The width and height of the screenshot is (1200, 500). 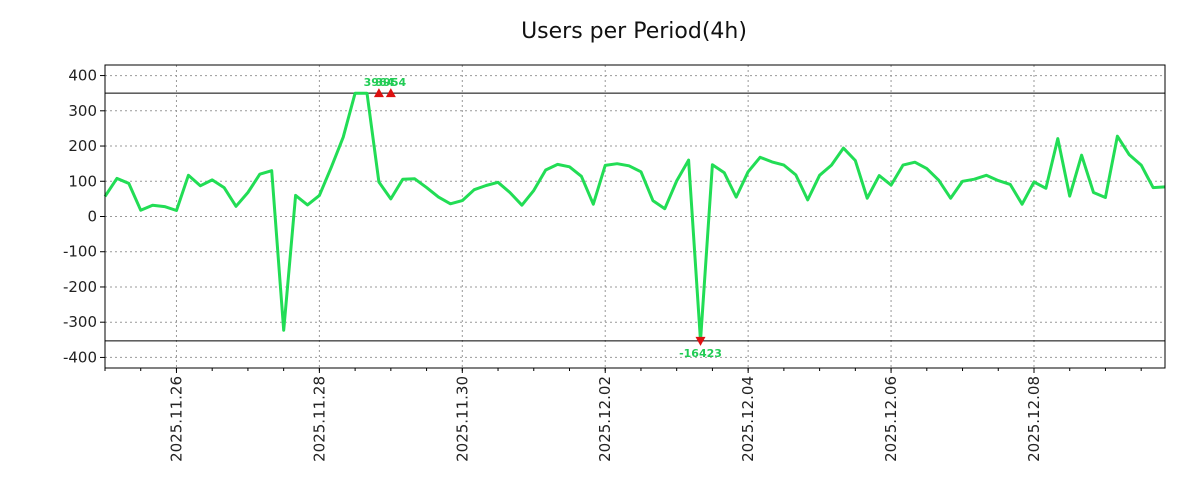 What do you see at coordinates (748, 419) in the screenshot?
I see `x-tick-label: 2025.12.04` at bounding box center [748, 419].